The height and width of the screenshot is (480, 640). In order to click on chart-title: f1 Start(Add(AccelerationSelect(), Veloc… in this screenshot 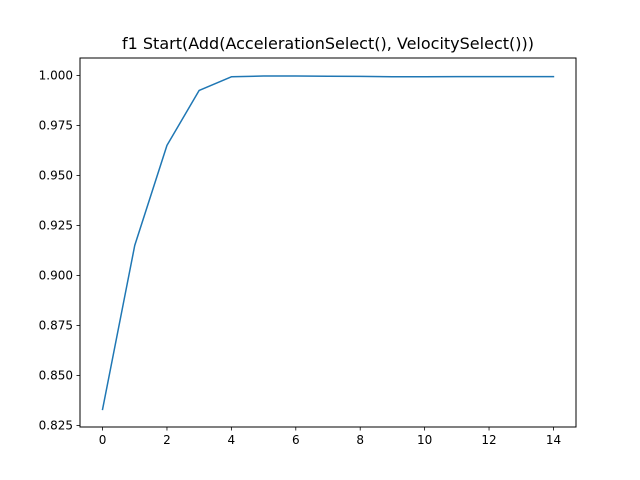, I will do `click(328, 43)`.